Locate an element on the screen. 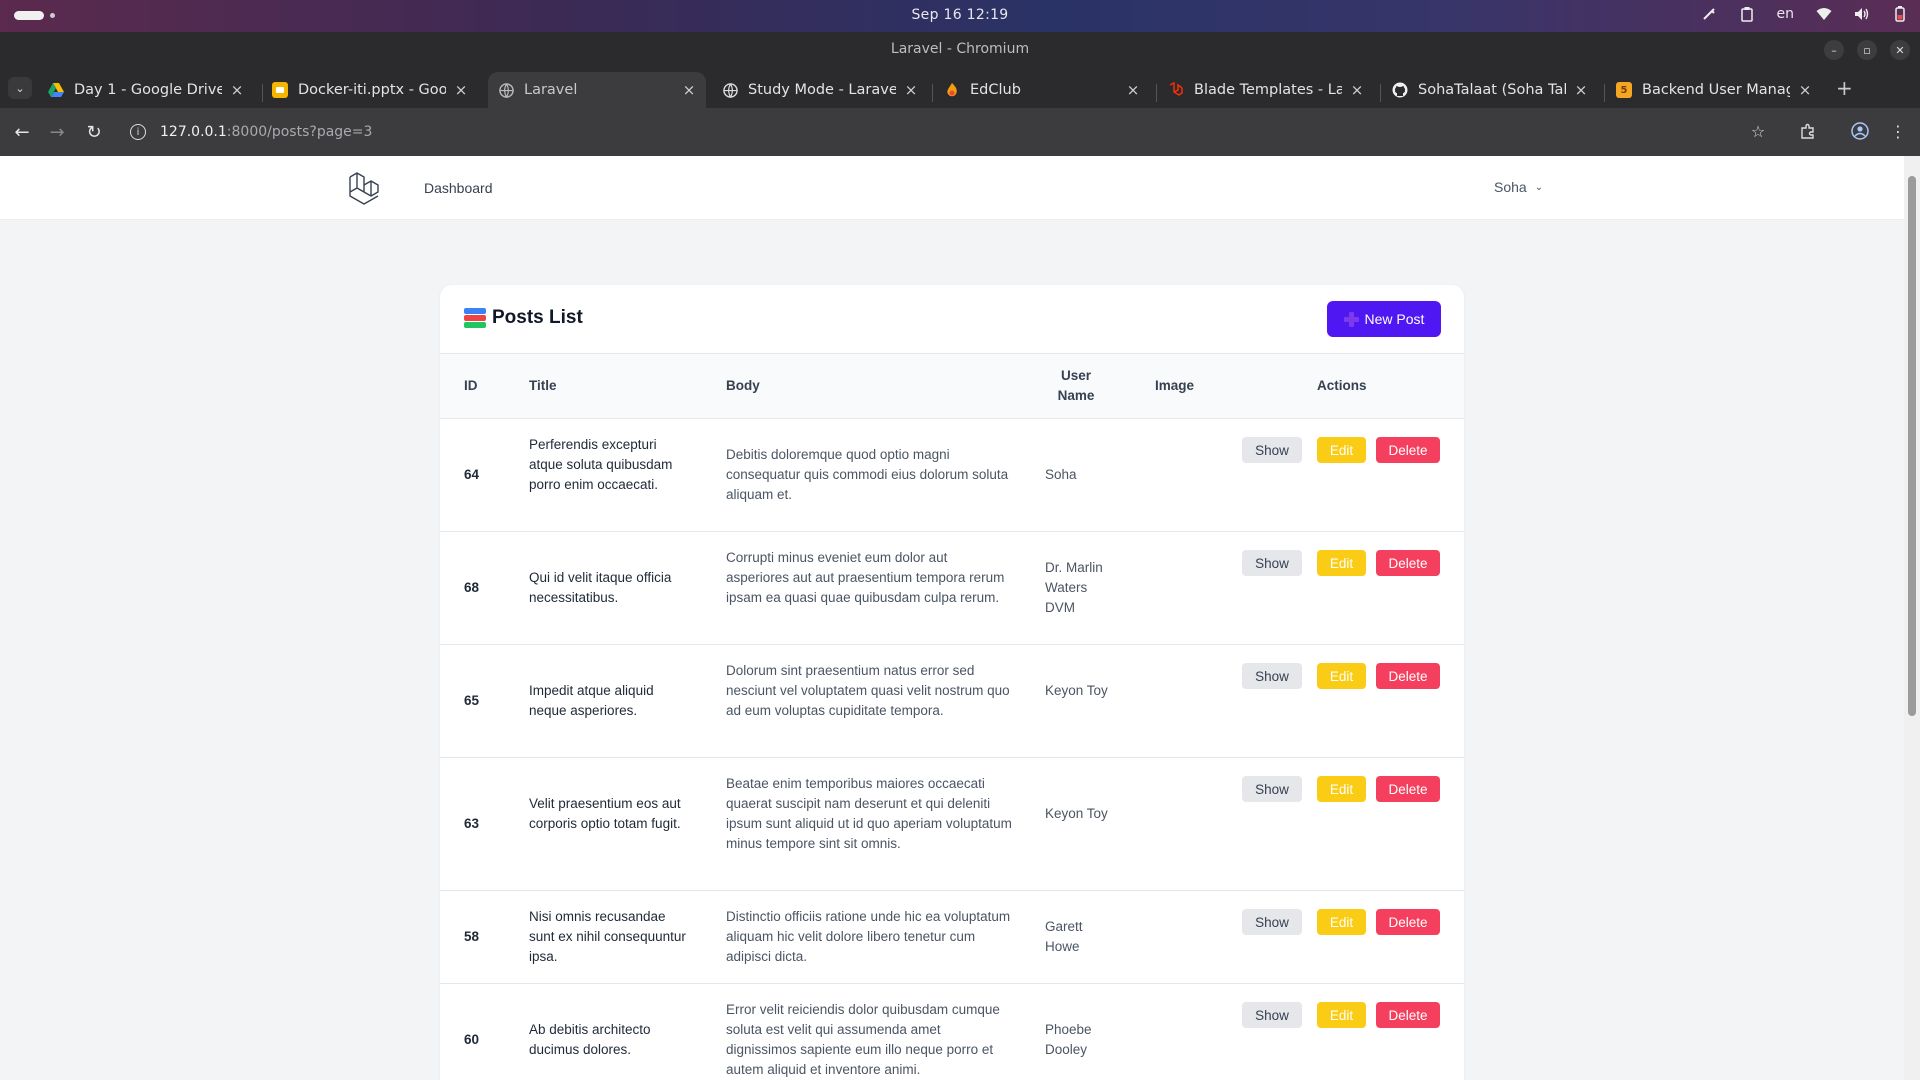 This screenshot has width=1920, height=1080. extensions-icon is located at coordinates (1808, 131).